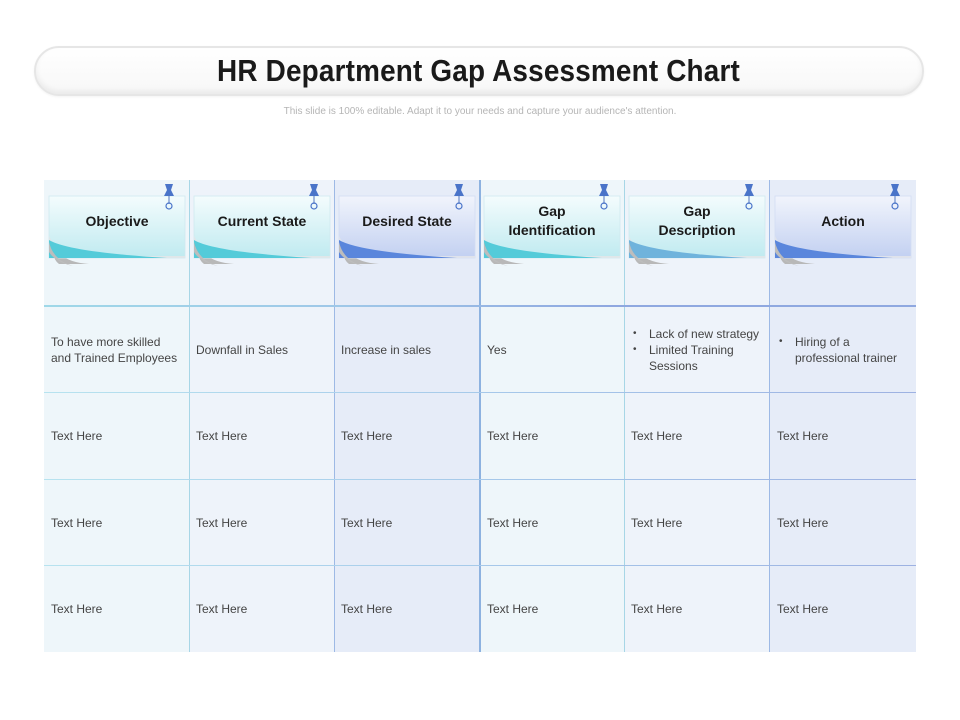 The image size is (960, 720). I want to click on header-label: Gap Identification, so click(552, 220).